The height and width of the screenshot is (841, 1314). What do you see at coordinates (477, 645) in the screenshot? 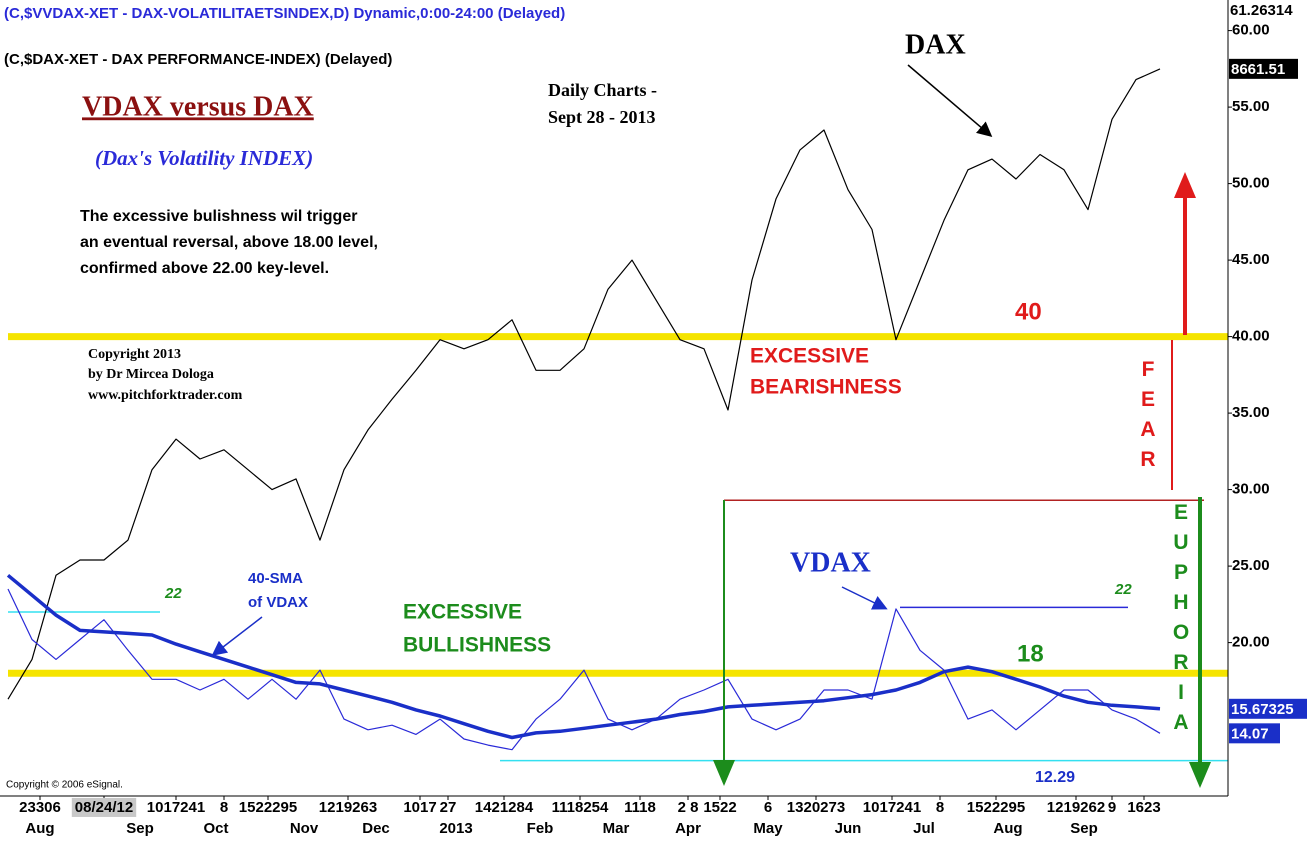
I see `bullish-note: BULLISHNESS` at bounding box center [477, 645].